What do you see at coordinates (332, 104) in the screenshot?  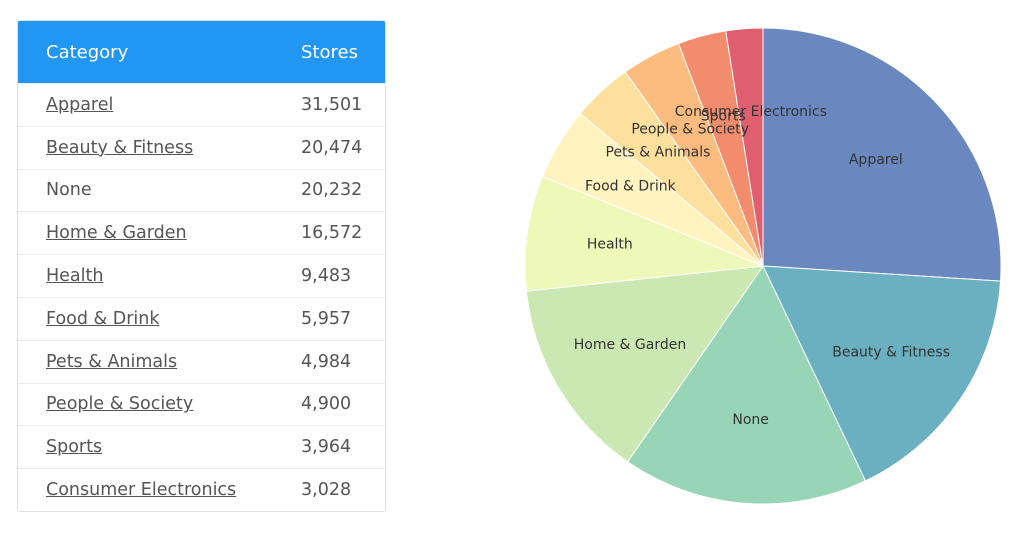 I see `stores-cell: 31,501` at bounding box center [332, 104].